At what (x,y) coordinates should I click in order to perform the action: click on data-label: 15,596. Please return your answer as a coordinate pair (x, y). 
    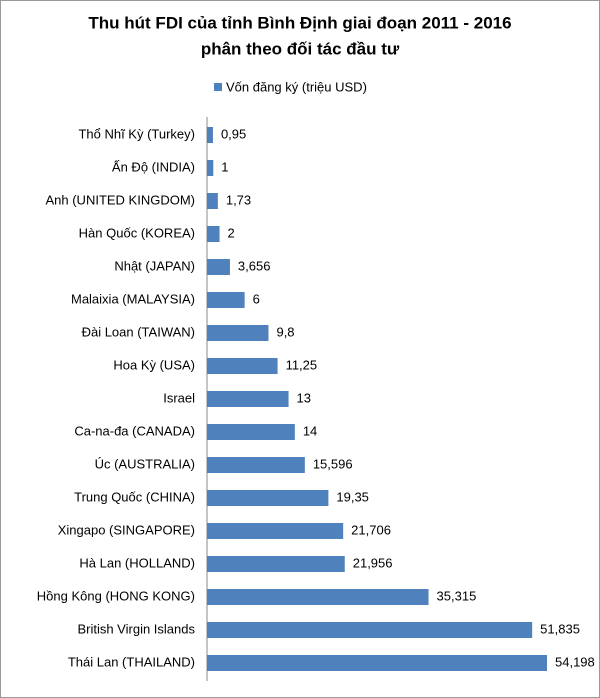
    Looking at the image, I should click on (333, 463).